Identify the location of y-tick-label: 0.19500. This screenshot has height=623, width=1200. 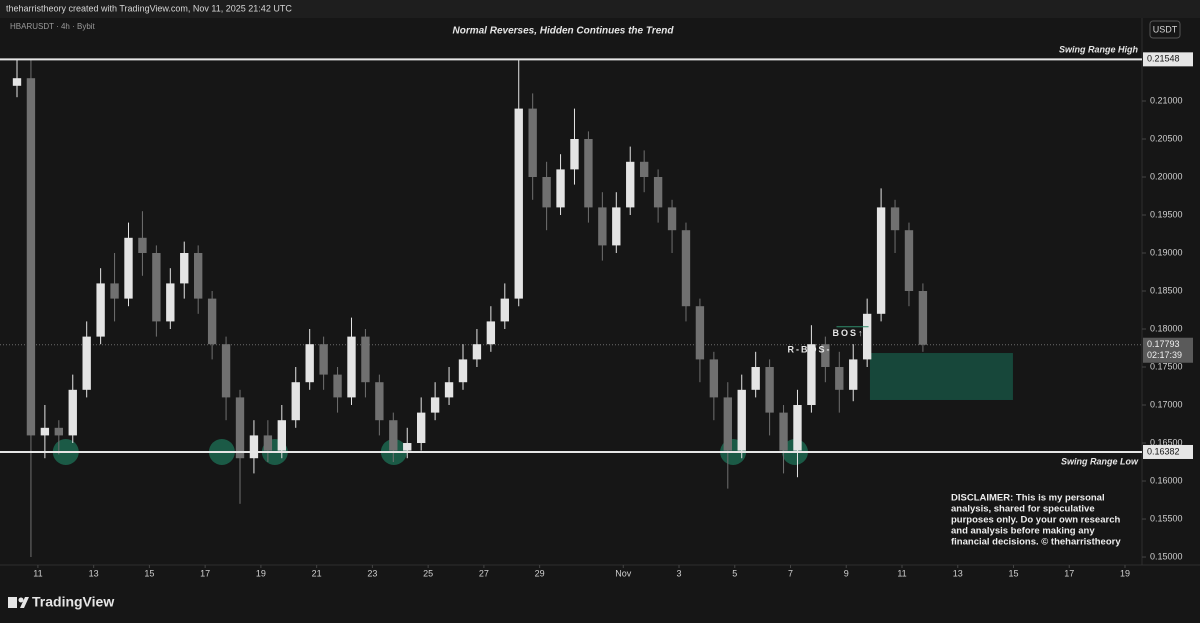
(1166, 214).